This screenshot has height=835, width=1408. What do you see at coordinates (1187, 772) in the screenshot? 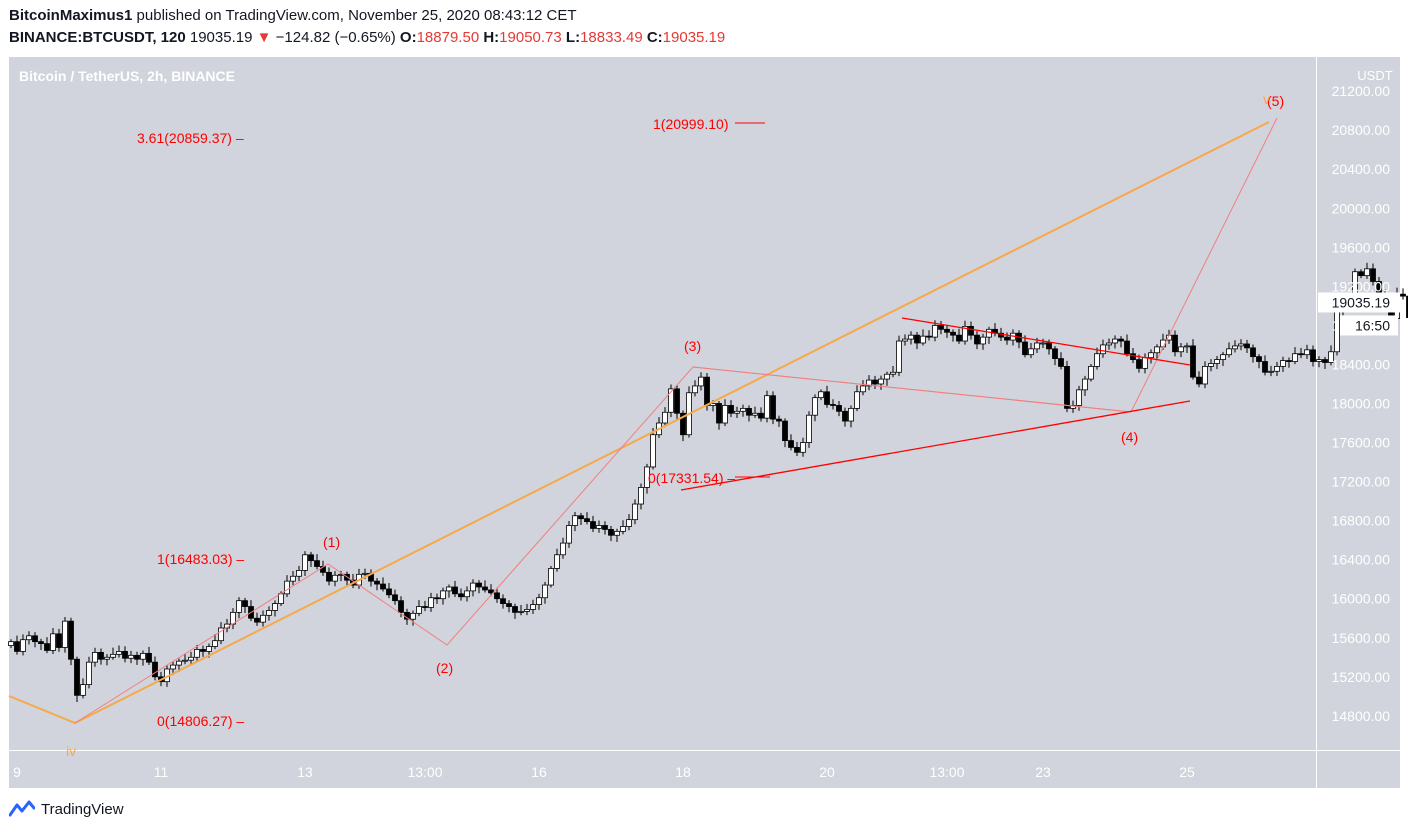
I see `time-tick-label: 25` at bounding box center [1187, 772].